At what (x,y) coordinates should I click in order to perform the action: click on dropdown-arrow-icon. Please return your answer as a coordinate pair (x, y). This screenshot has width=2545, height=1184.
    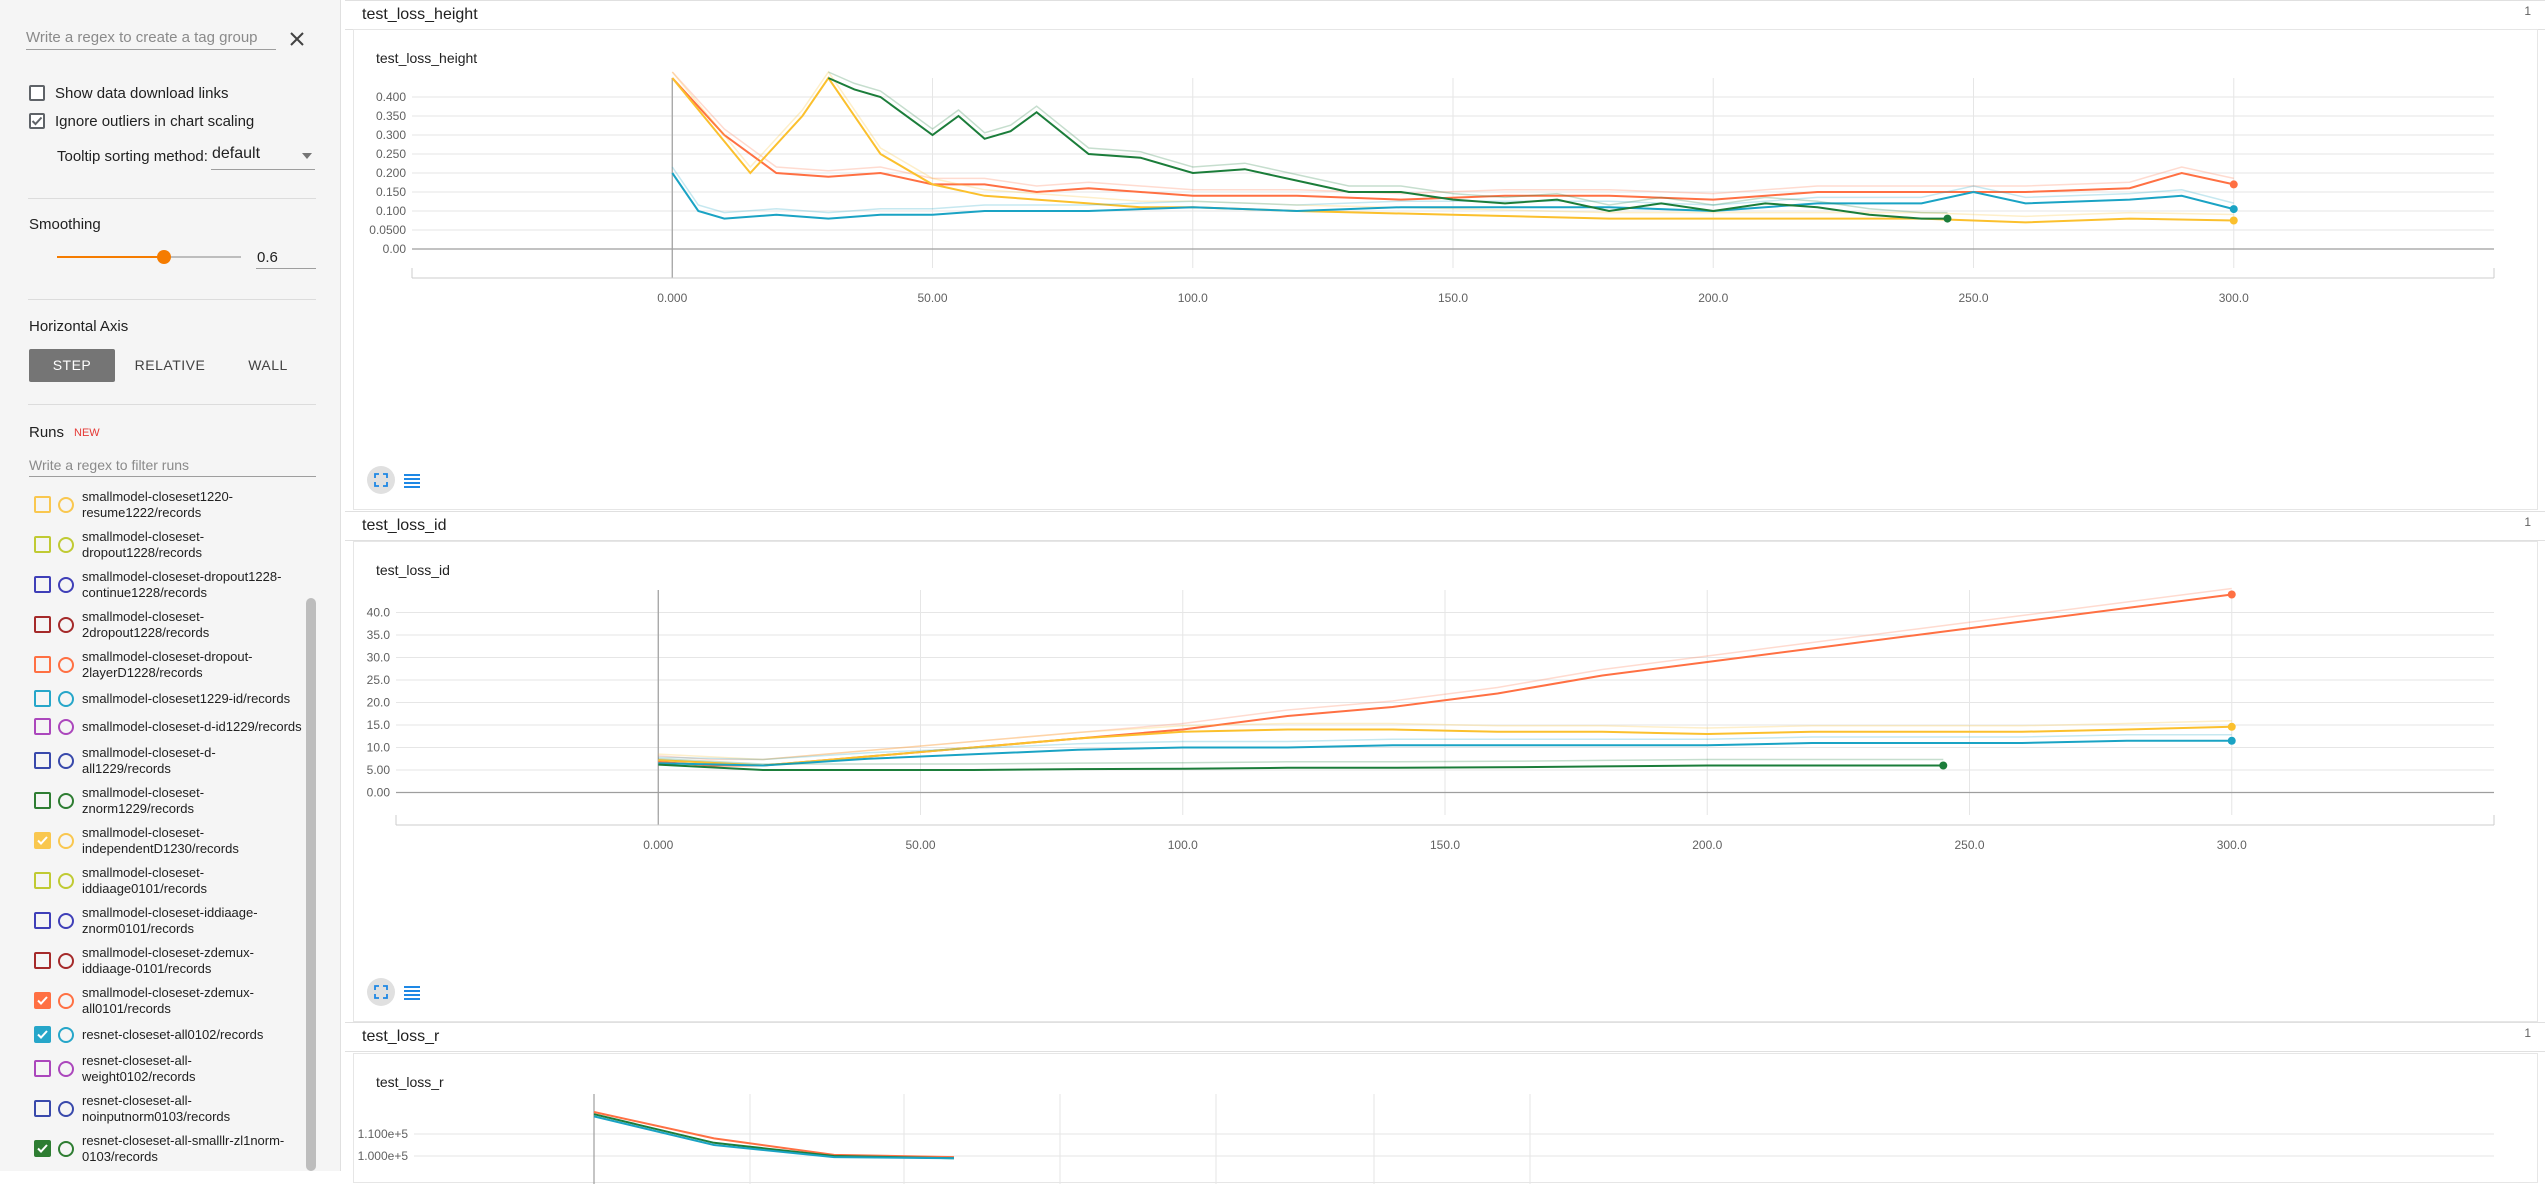
    Looking at the image, I should click on (307, 156).